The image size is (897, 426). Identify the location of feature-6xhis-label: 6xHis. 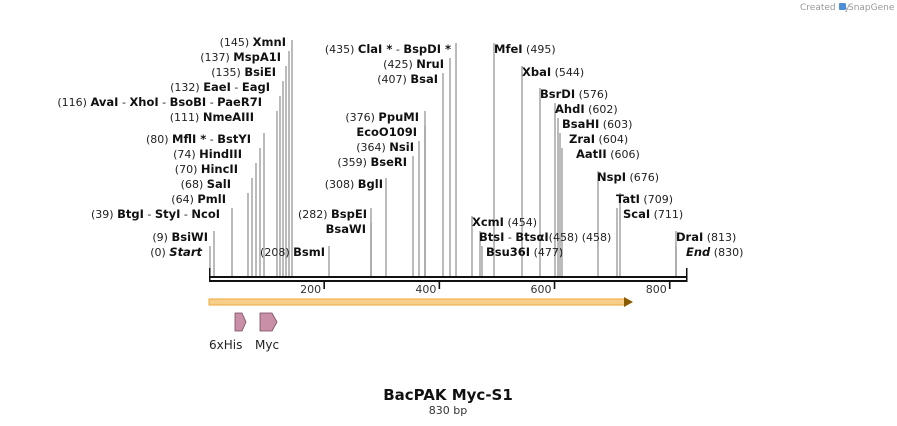
(225, 345).